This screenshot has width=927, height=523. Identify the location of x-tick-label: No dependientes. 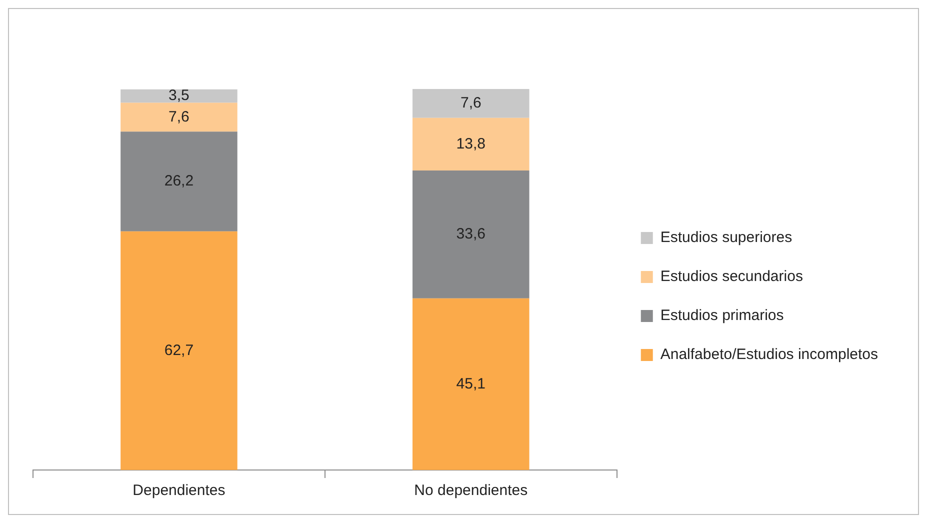
(471, 491).